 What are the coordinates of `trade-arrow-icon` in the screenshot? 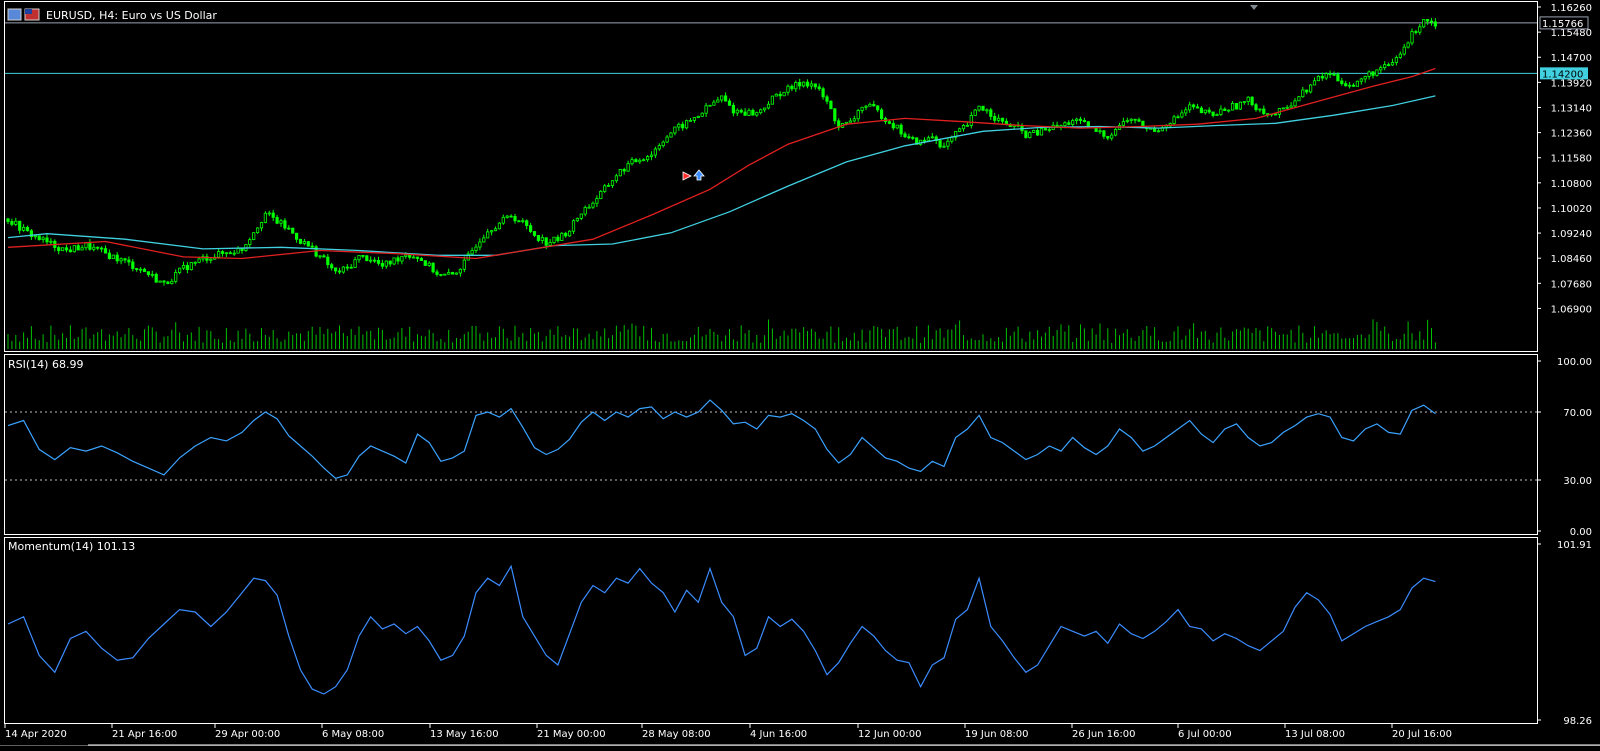 It's located at (693, 175).